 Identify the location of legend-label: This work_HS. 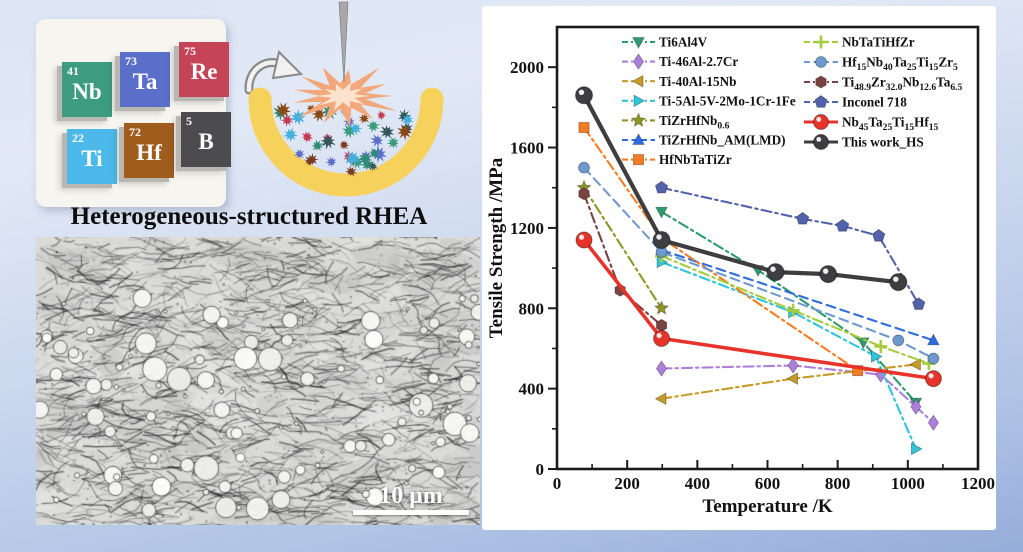
(883, 142).